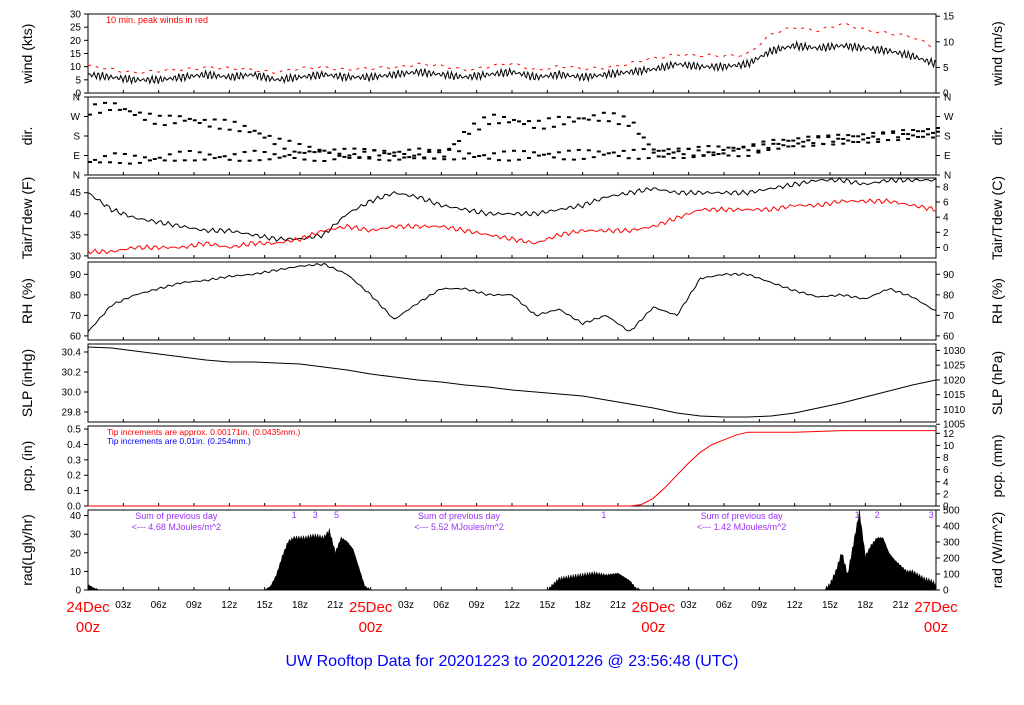  What do you see at coordinates (459, 527) in the screenshot?
I see `day-sum-value: <--- 5.52 MJoules/m^2` at bounding box center [459, 527].